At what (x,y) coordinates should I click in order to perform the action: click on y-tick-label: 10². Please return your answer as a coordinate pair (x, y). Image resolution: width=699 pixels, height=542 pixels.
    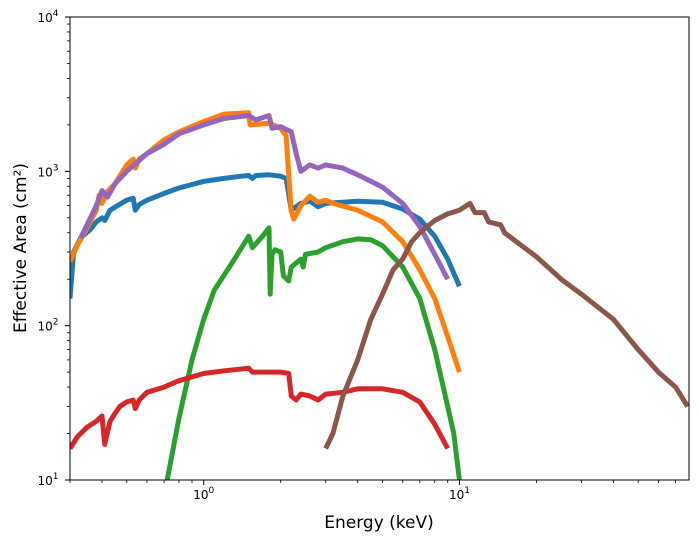
    Looking at the image, I should click on (47, 326).